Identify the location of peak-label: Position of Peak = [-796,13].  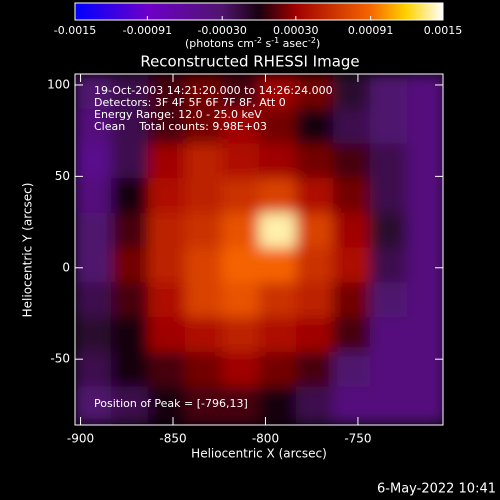
(171, 403).